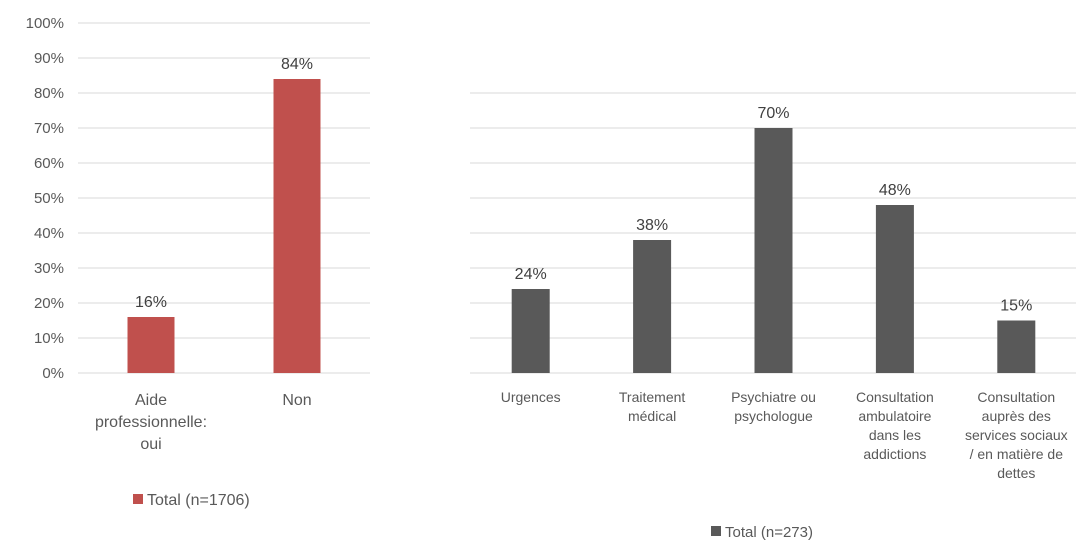 This screenshot has height=545, width=1076. I want to click on y-tick-label: 50%, so click(49, 198).